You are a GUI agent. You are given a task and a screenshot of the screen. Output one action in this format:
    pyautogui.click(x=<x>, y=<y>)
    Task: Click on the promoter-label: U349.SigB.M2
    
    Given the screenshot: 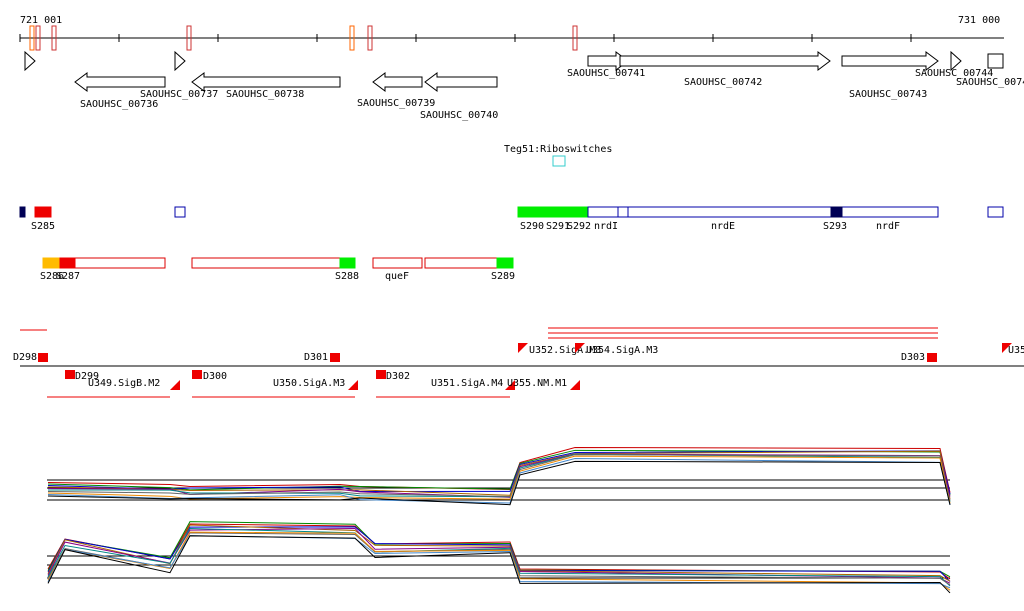 What is the action you would take?
    pyautogui.click(x=124, y=383)
    